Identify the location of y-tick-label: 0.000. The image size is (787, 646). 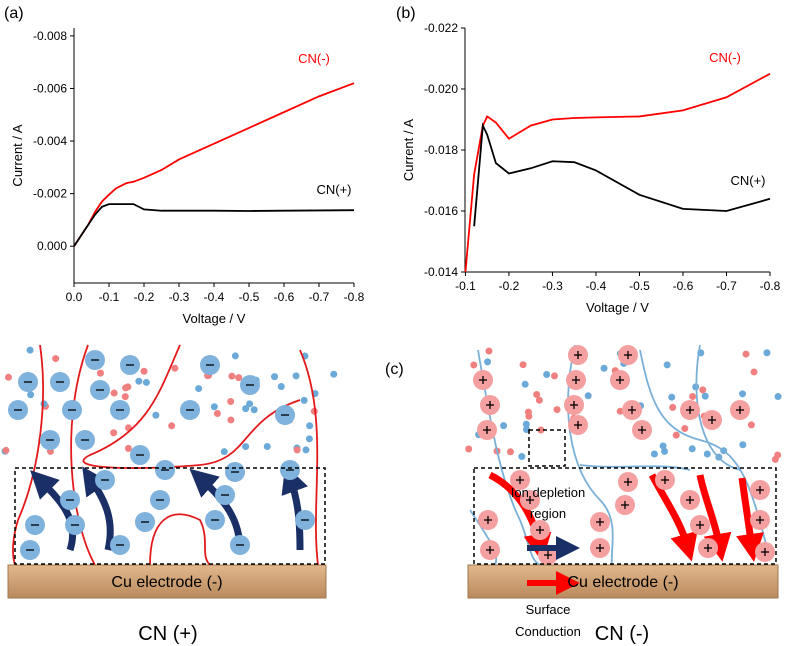
(52, 246).